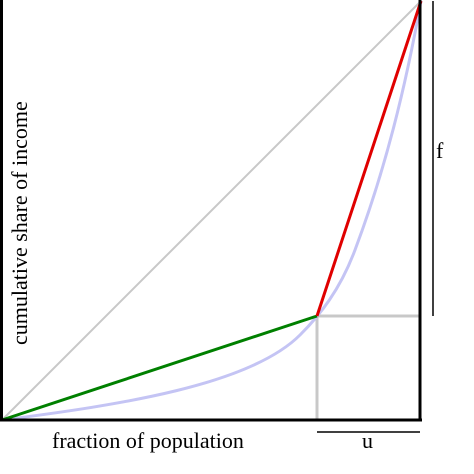 The height and width of the screenshot is (474, 474). I want to click on x-axis-label: fraction of population, so click(148, 440).